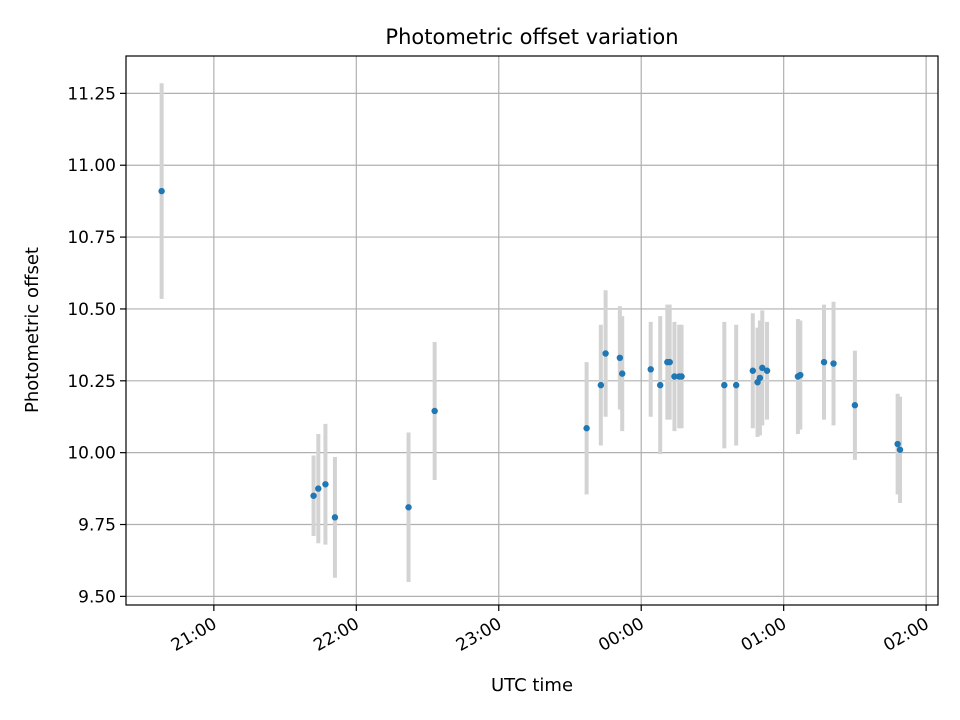  Describe the element at coordinates (91, 166) in the screenshot. I see `y-tick-label: 11.00` at that location.